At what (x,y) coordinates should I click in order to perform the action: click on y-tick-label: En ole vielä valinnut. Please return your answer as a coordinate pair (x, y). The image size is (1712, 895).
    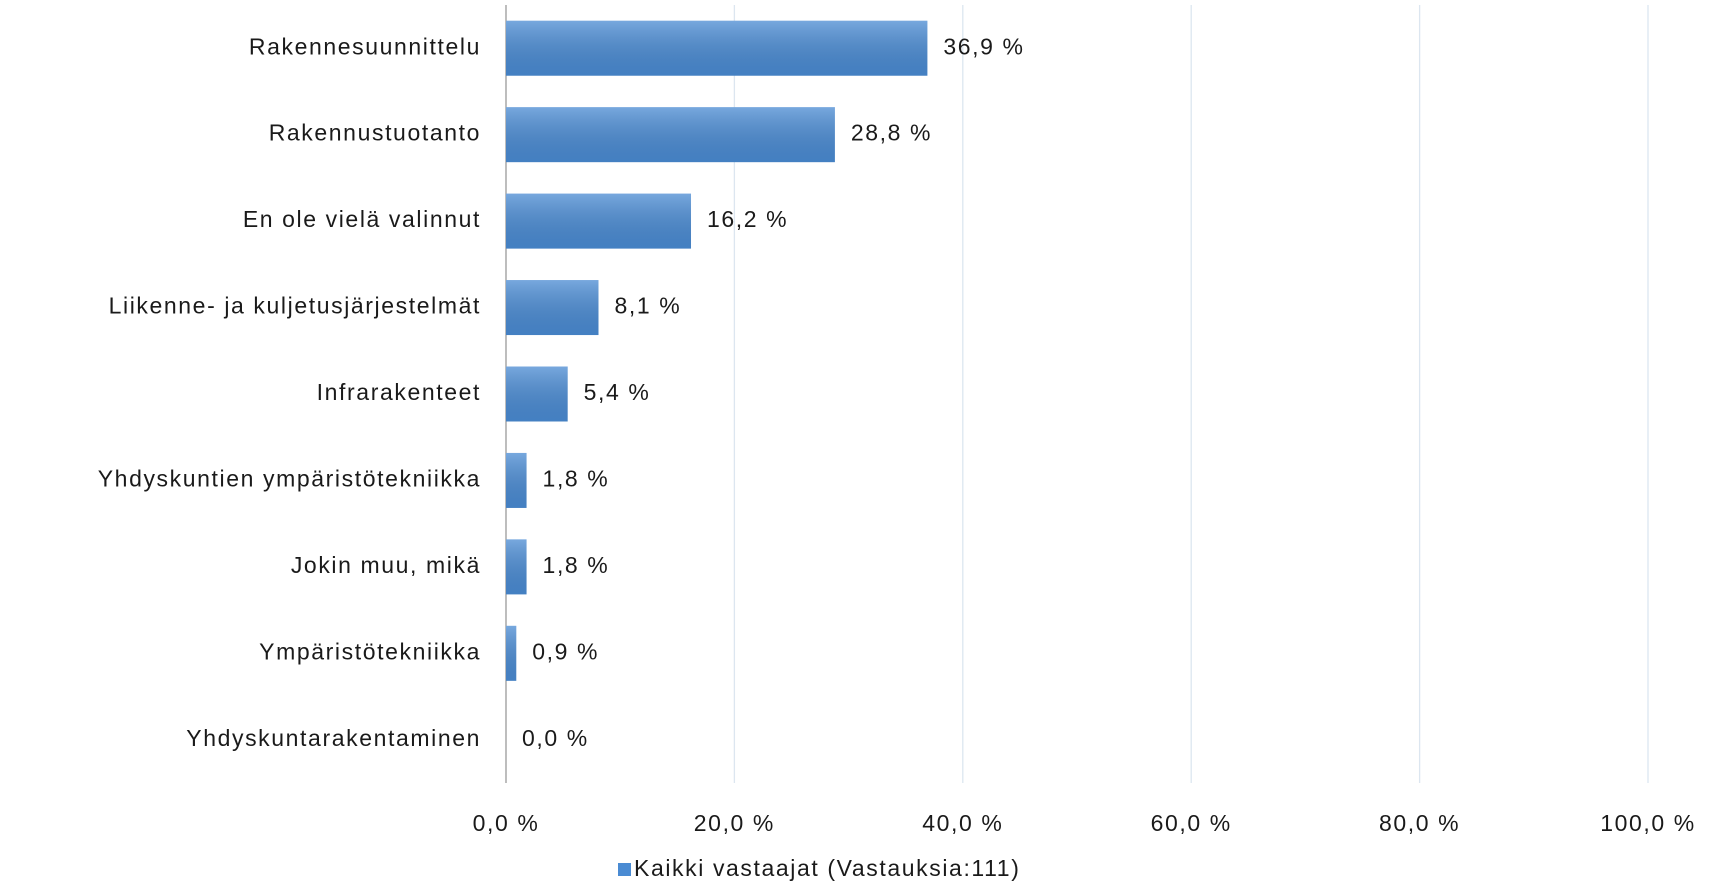
    Looking at the image, I should click on (362, 219).